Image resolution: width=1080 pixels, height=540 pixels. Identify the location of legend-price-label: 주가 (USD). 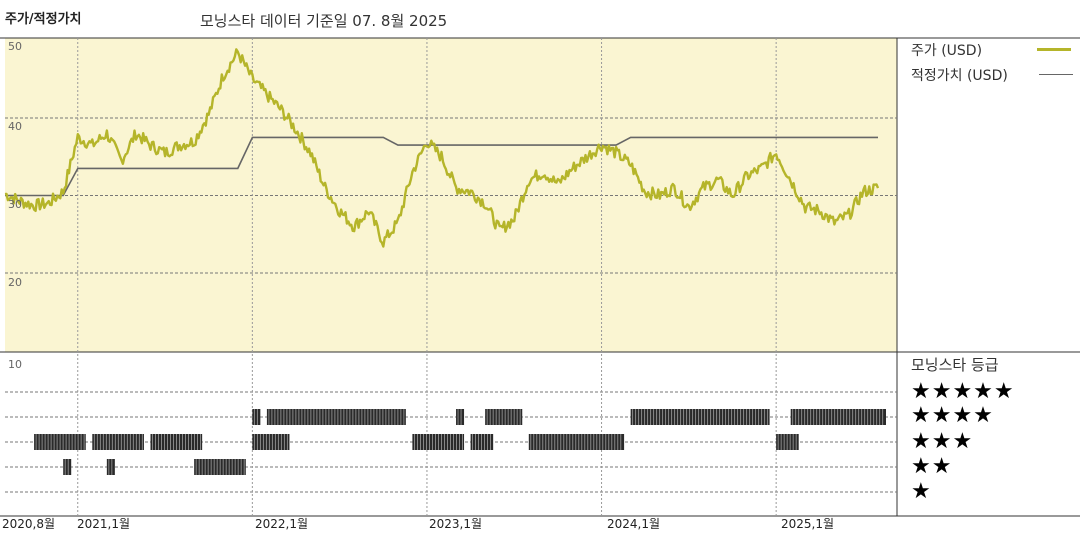
(947, 51).